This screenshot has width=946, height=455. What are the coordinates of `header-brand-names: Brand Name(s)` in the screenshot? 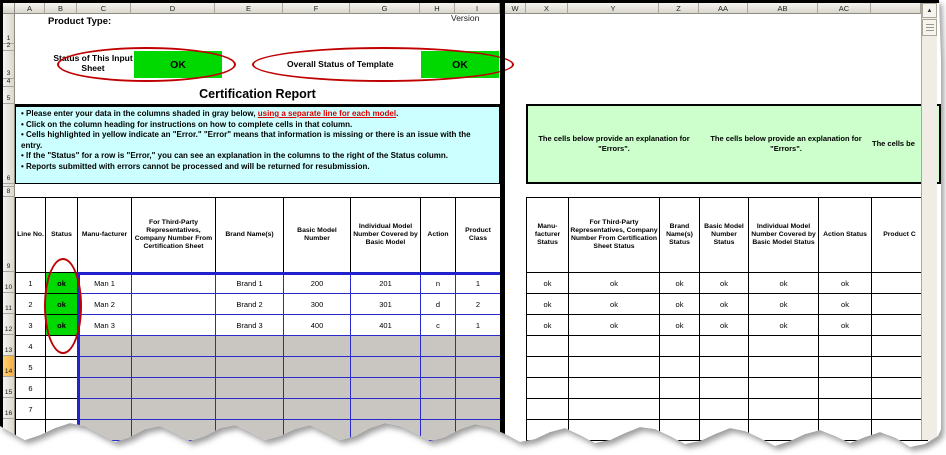 It's located at (250, 235).